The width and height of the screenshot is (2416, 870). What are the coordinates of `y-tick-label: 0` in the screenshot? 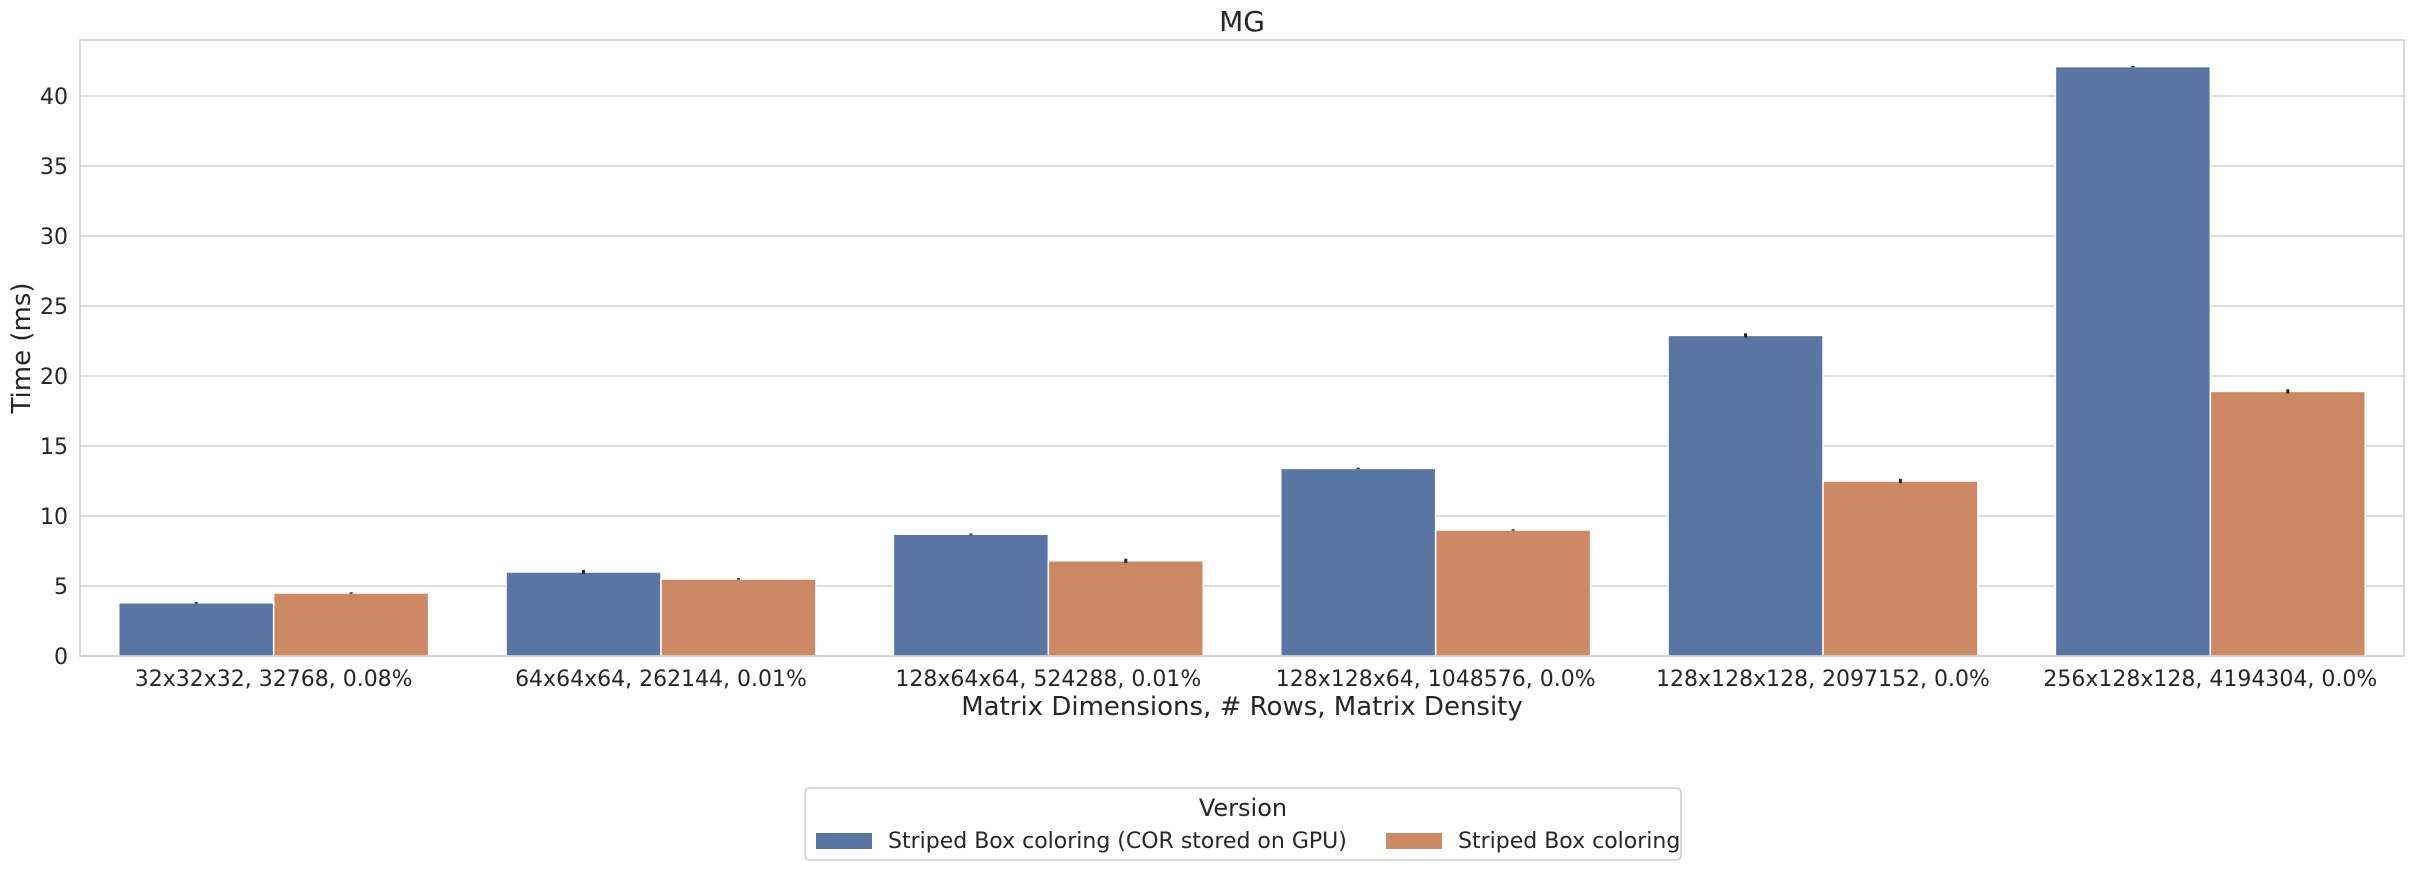 It's located at (61, 657).